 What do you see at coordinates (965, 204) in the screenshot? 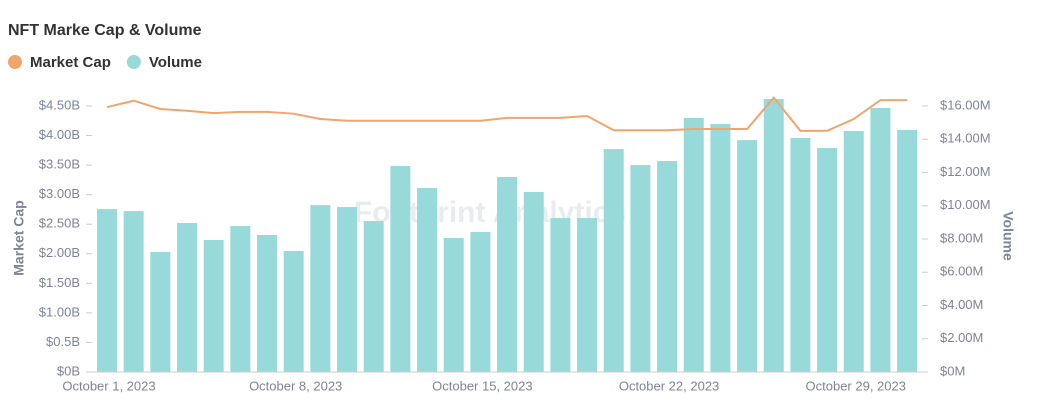
I see `y2-tick-label: $10.00M` at bounding box center [965, 204].